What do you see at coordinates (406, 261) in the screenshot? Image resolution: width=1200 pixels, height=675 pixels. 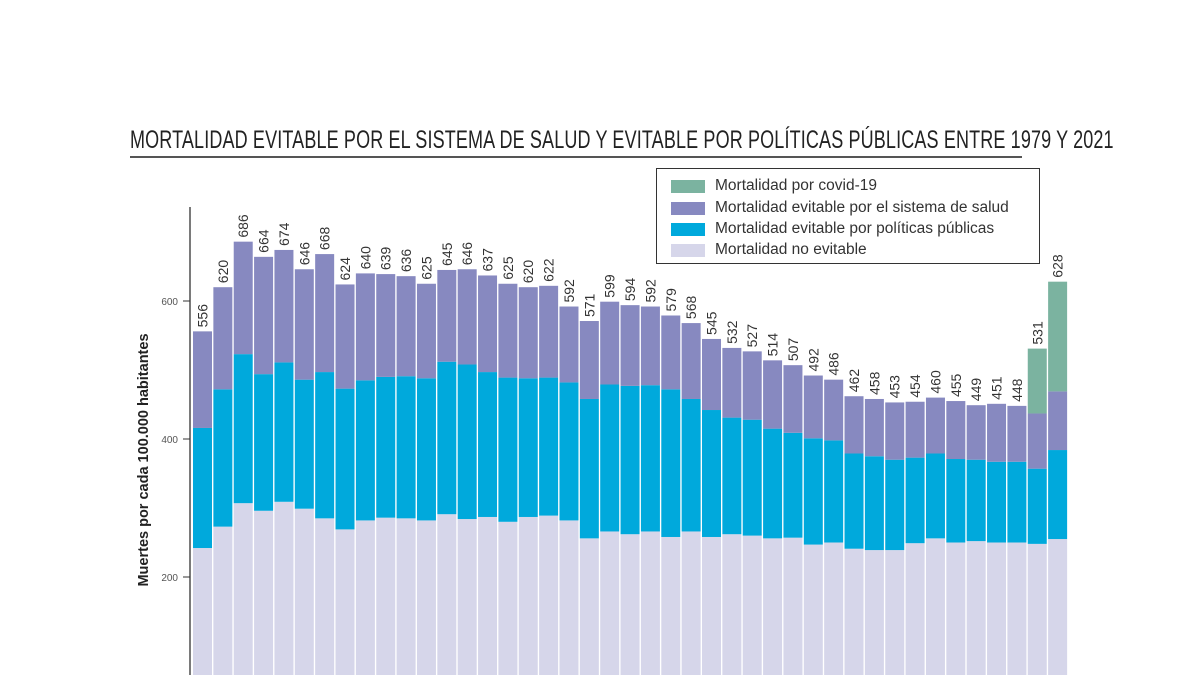 I see `total-label: 636` at bounding box center [406, 261].